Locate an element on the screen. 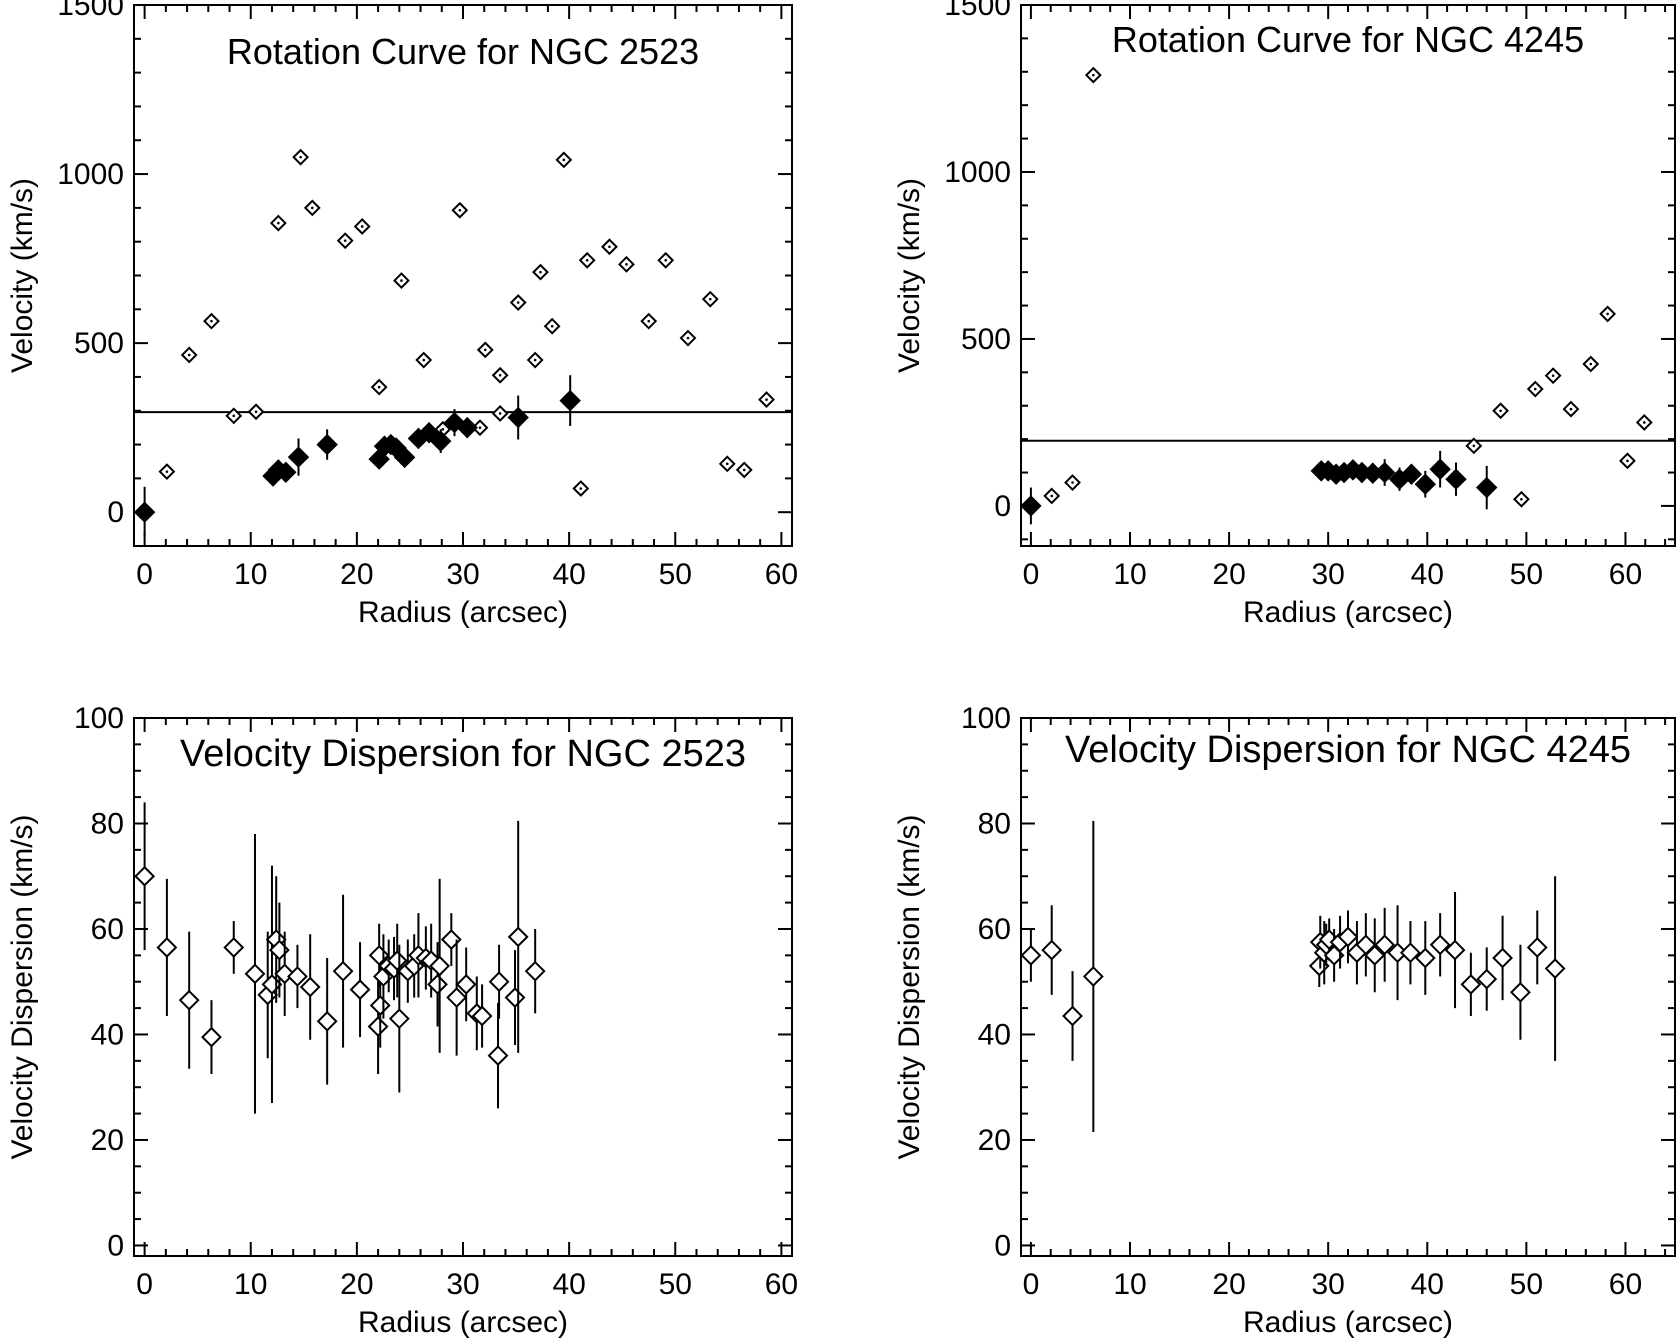 This screenshot has height=1340, width=1679. y-tick-label: 40 is located at coordinates (994, 1034).